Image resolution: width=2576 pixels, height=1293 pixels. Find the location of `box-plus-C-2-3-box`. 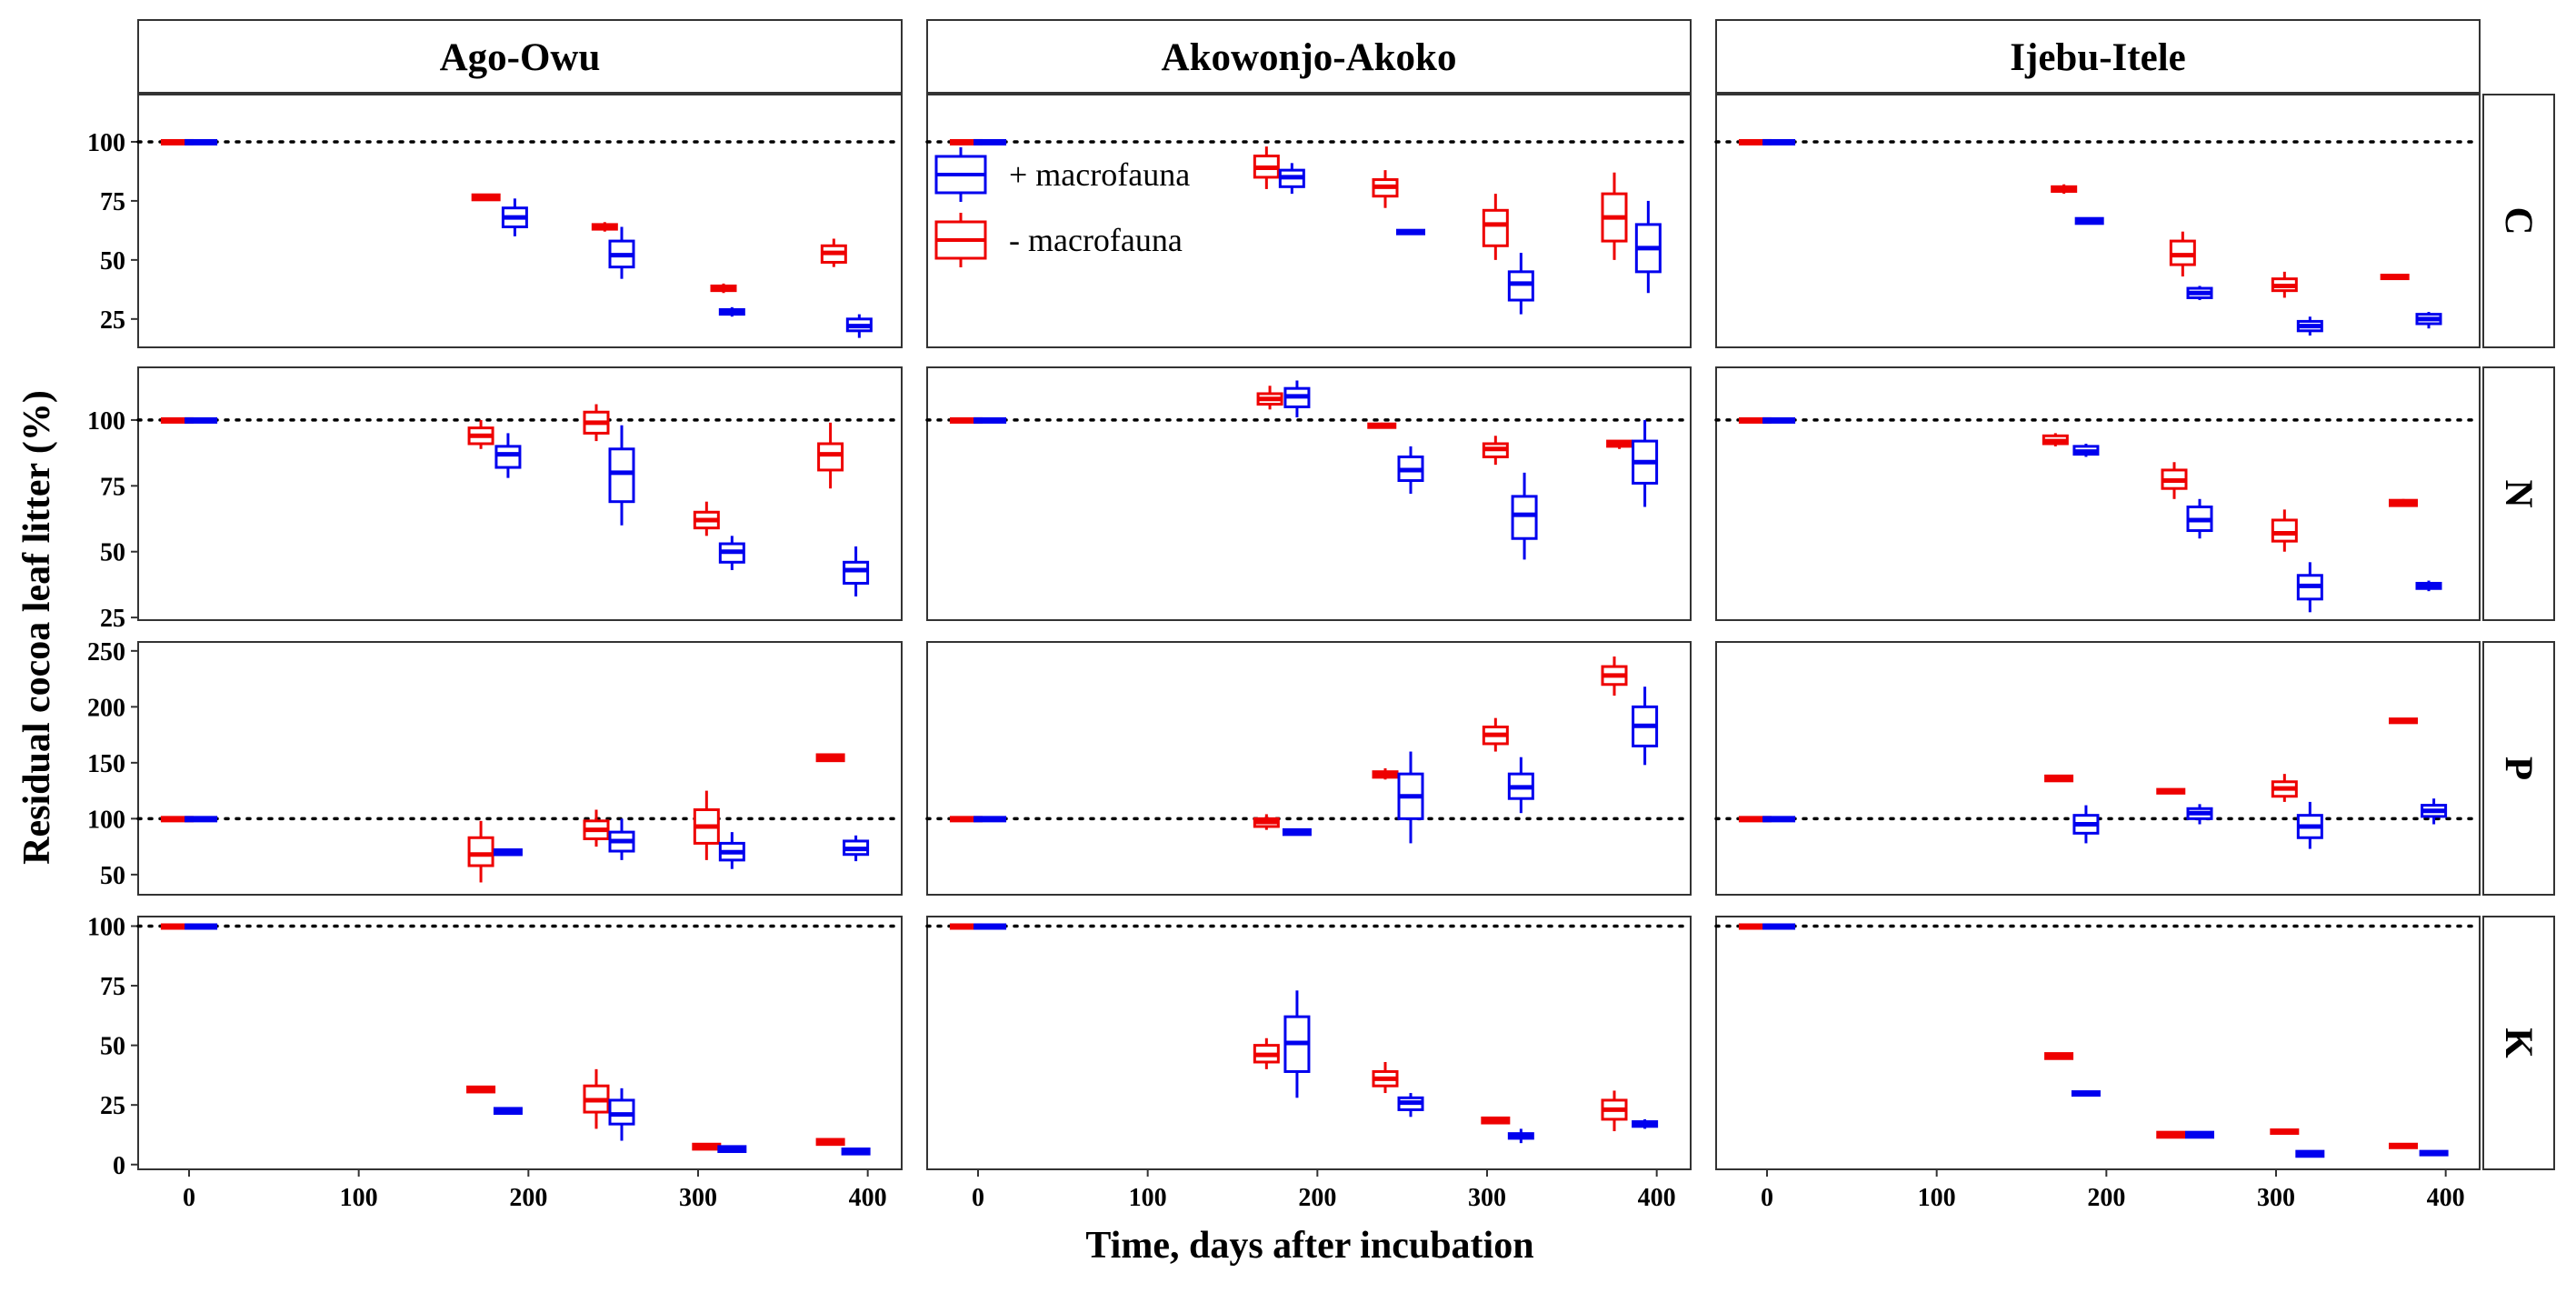

box-plus-C-2-3-box is located at coordinates (1520, 286).